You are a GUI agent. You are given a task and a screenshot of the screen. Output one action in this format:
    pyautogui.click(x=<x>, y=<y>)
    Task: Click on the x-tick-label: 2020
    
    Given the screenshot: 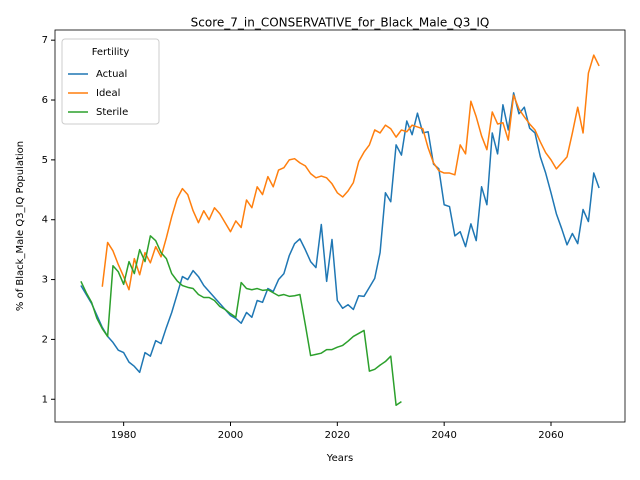 What is the action you would take?
    pyautogui.click(x=337, y=435)
    